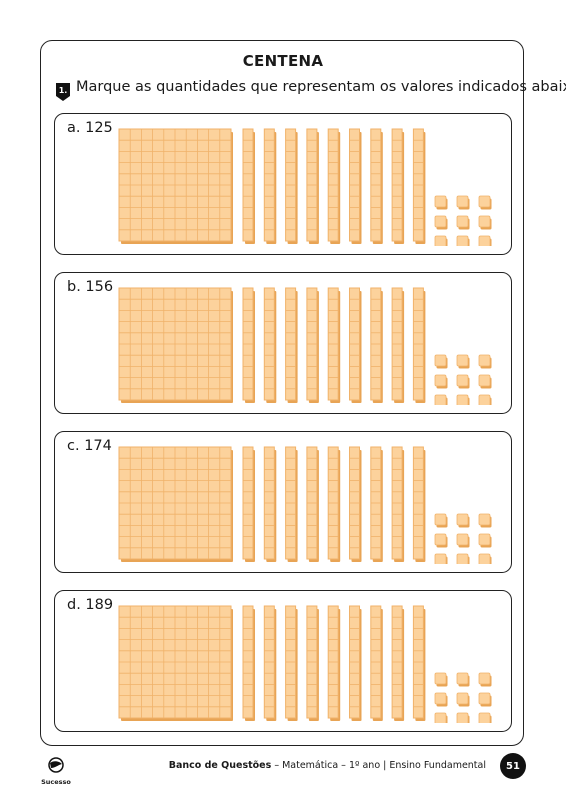 This screenshot has width=566, height=800. I want to click on book-title: Banco de Questões, so click(220, 765).